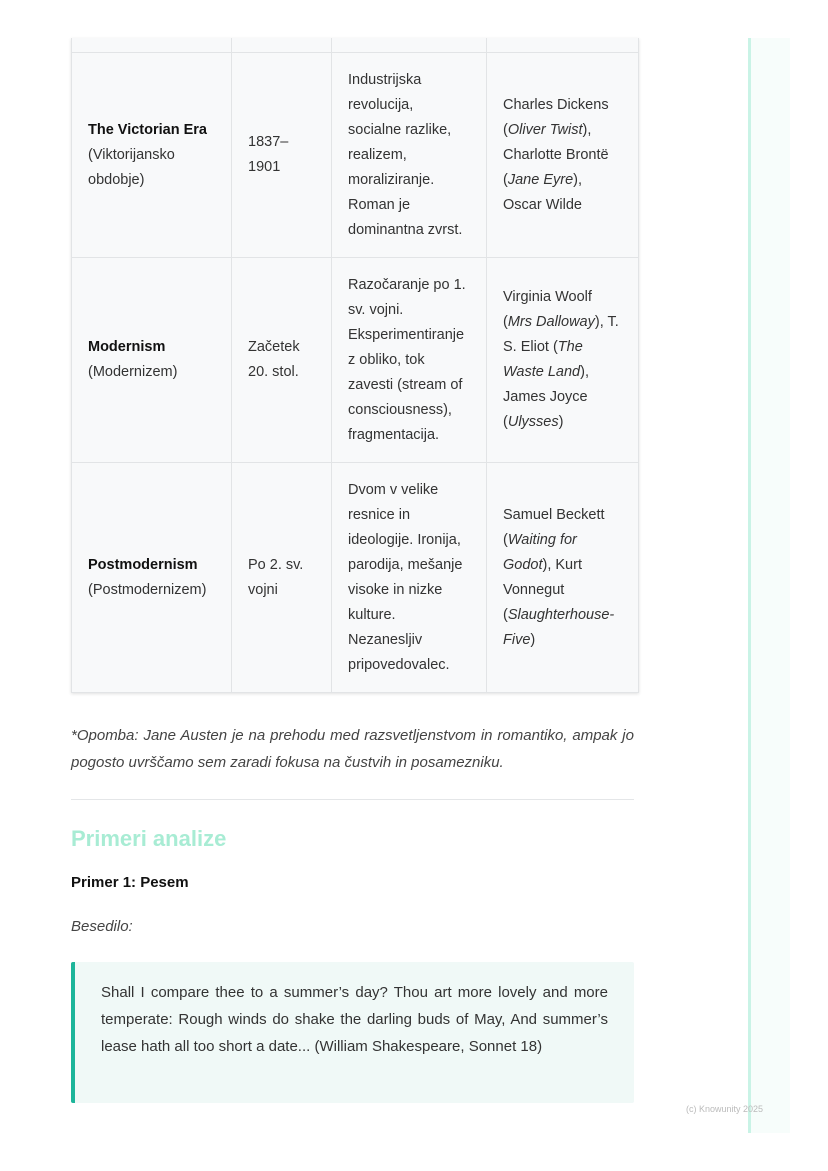 The height and width of the screenshot is (1171, 828). Describe the element at coordinates (546, 397) in the screenshot. I see `author-text: ), James Joyce (` at that location.